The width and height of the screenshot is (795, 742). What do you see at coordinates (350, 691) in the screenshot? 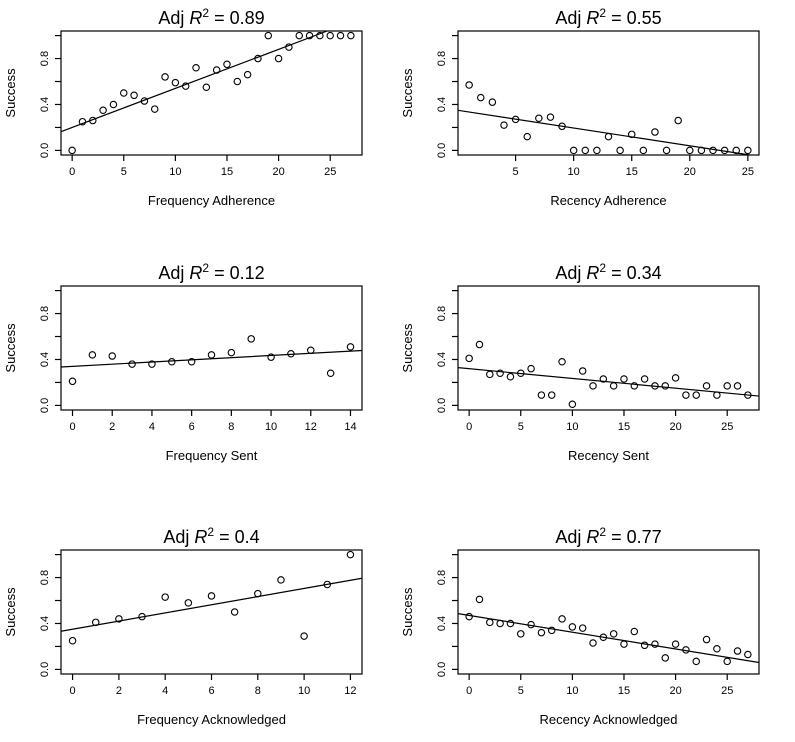
I see `x-tick-label: 12` at bounding box center [350, 691].